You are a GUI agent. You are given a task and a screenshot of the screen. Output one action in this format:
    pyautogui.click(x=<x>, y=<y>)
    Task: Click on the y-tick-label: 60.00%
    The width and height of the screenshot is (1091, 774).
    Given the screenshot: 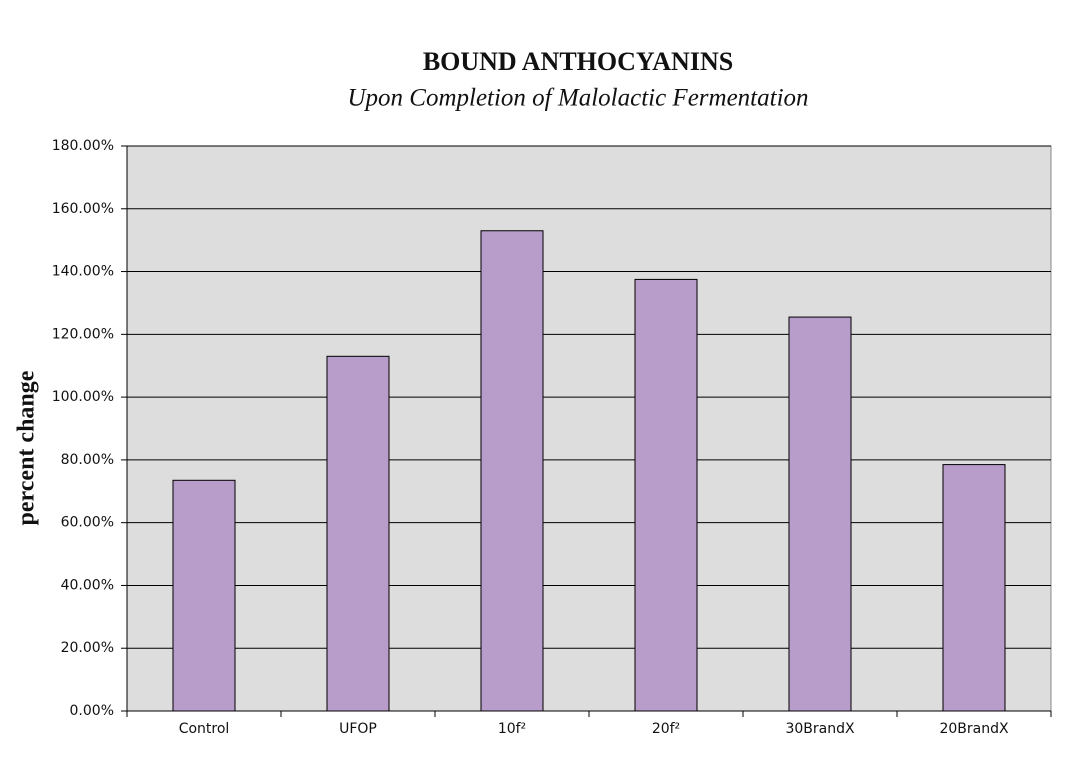 What is the action you would take?
    pyautogui.click(x=87, y=523)
    